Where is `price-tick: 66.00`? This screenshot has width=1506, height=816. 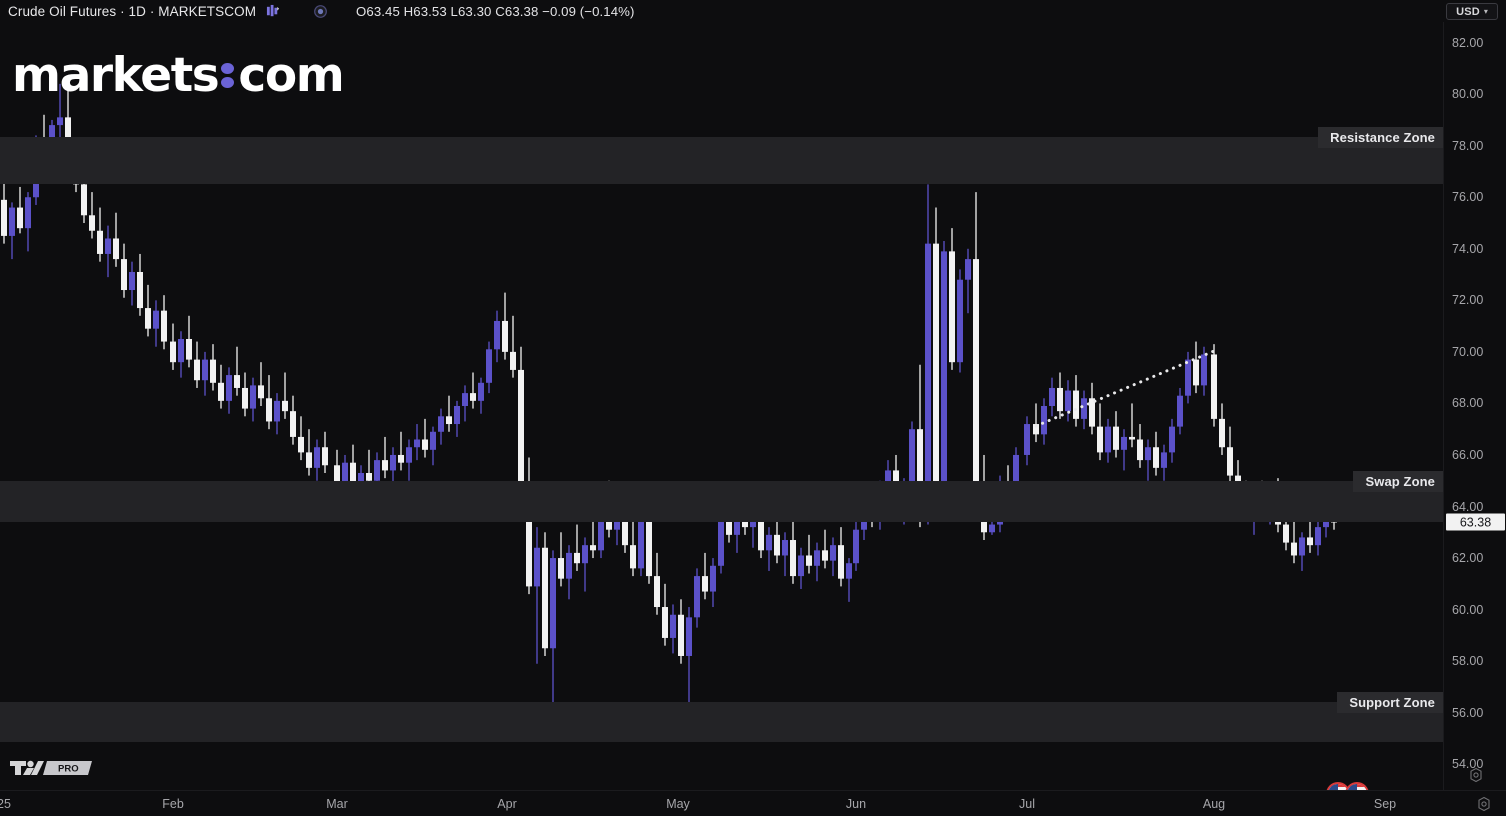
price-tick: 66.00 is located at coordinates (1468, 454).